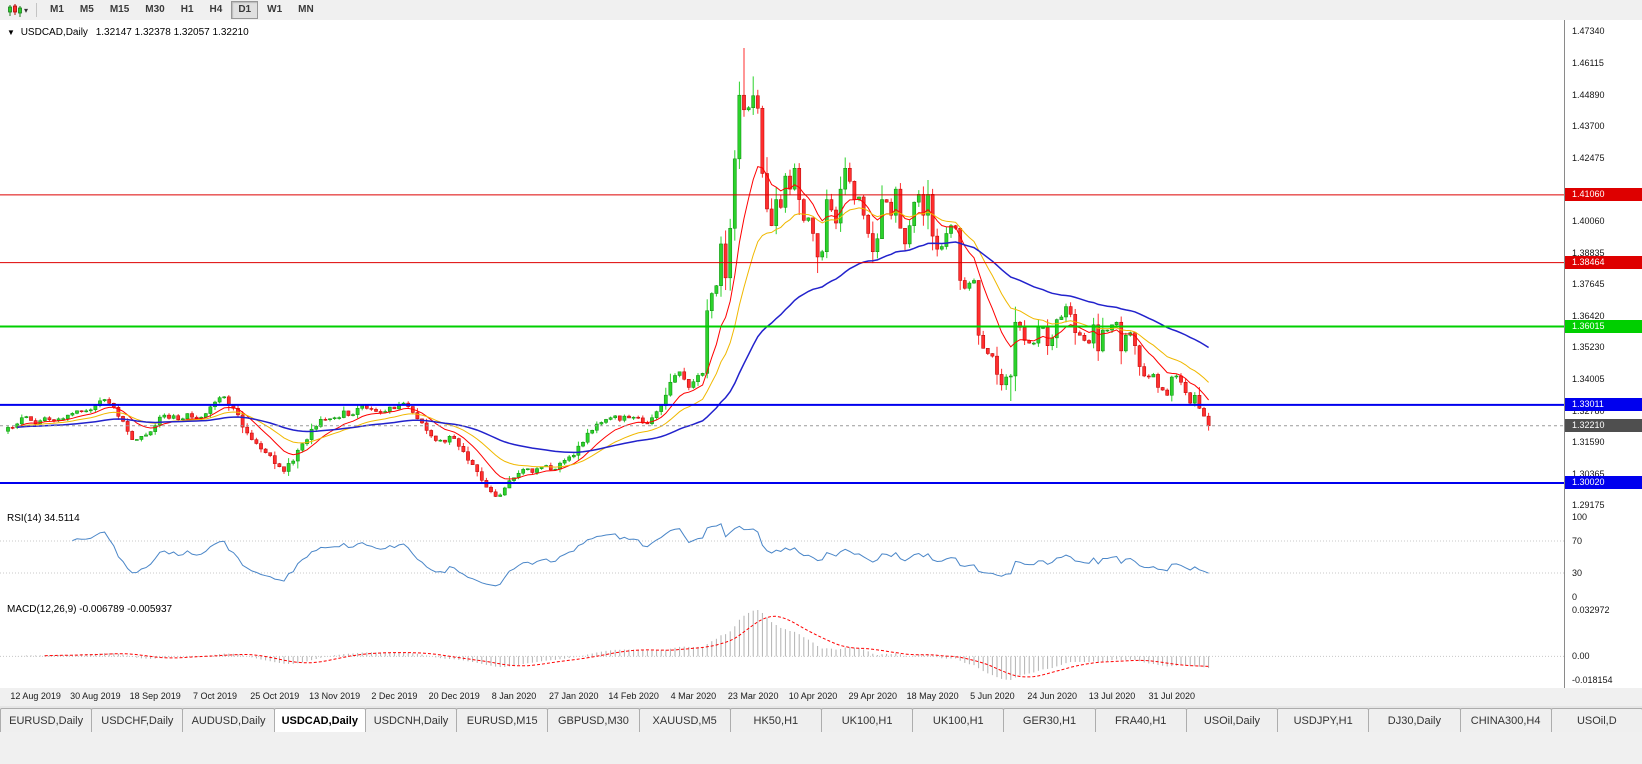 The width and height of the screenshot is (1642, 764). I want to click on axis-tick-label: 30, so click(1577, 573).